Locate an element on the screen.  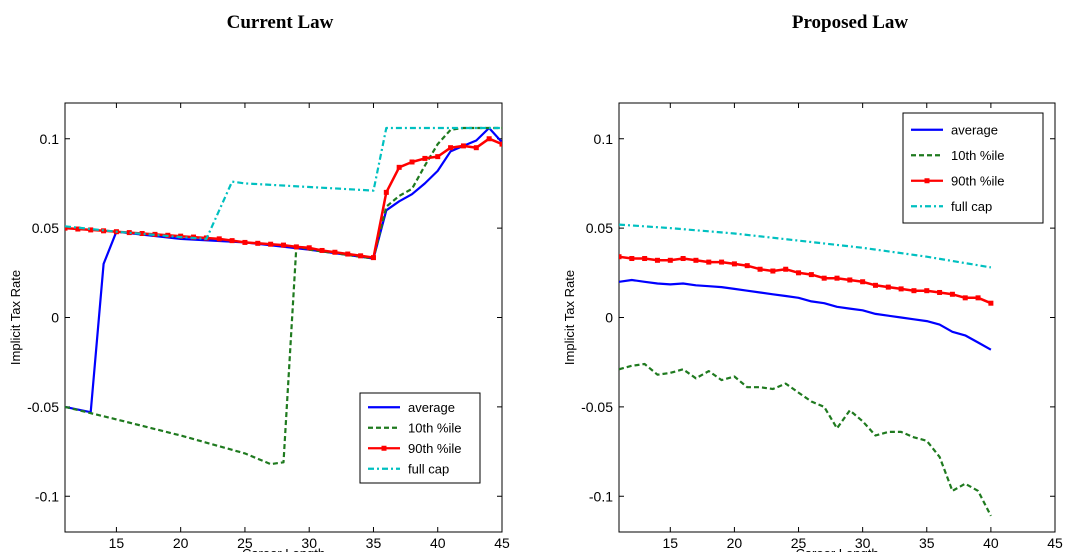
x-axis-label: Career Length is located at coordinates (836, 549).